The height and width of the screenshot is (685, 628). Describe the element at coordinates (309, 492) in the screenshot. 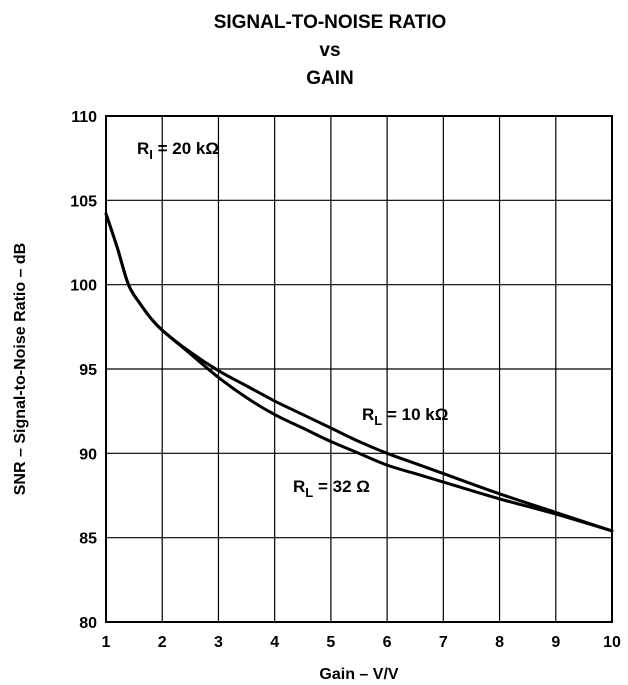

I see `series-label-32-sub: L` at that location.